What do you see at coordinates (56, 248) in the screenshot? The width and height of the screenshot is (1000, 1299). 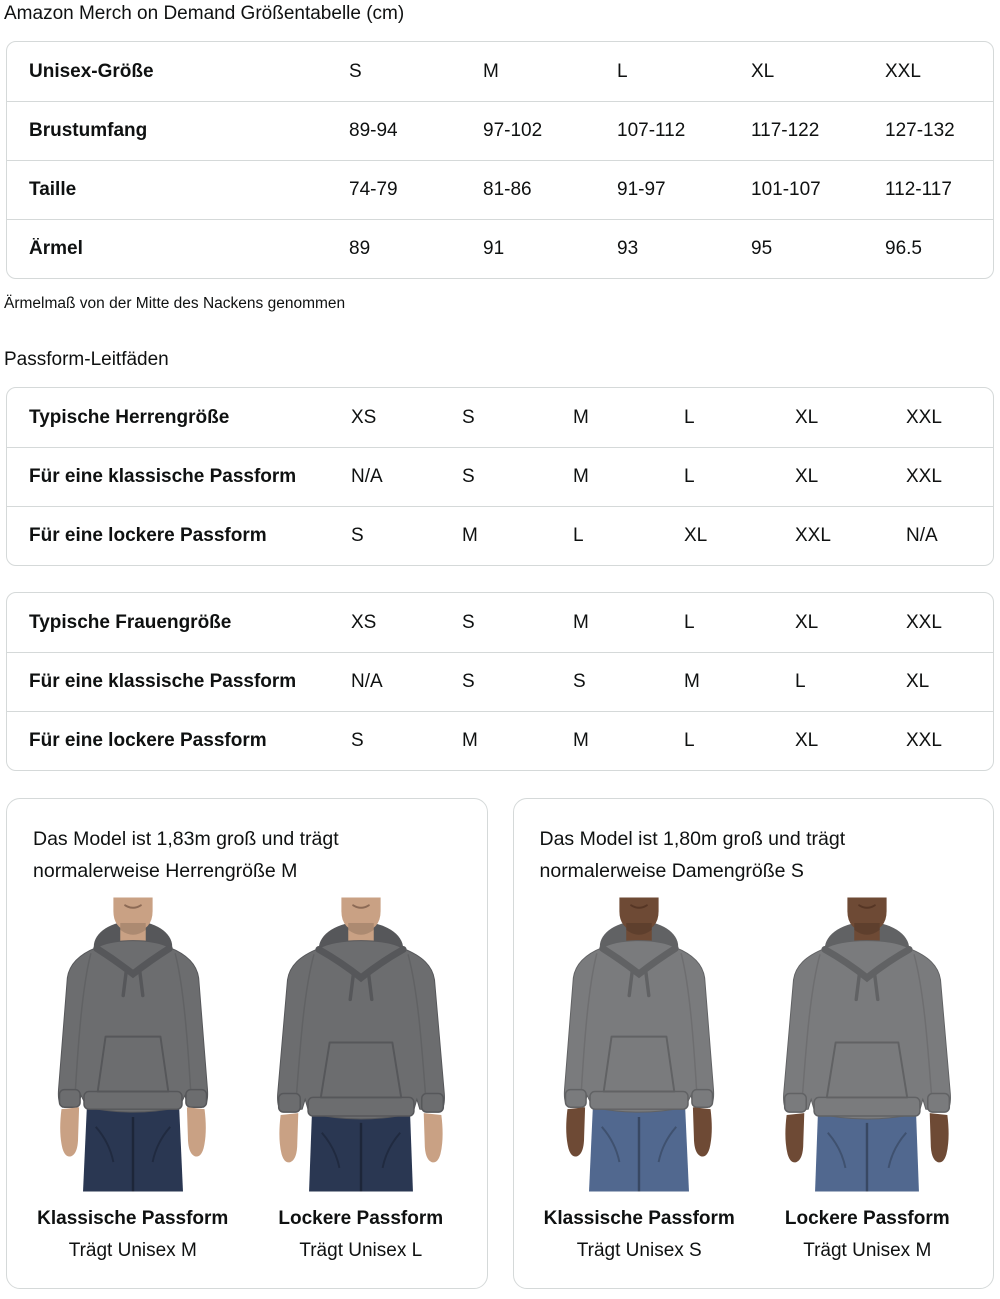 I see `row-label: Ärmel` at bounding box center [56, 248].